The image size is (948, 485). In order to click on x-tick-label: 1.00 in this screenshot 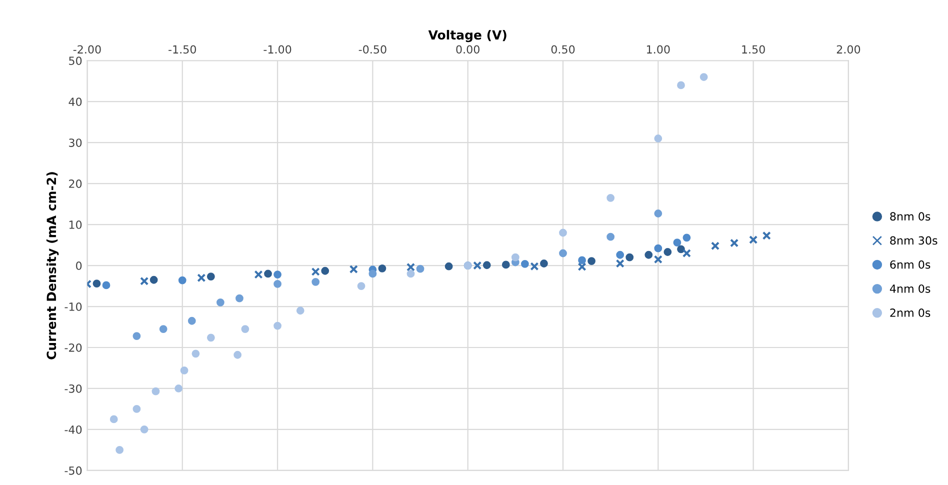, I will do `click(658, 49)`.